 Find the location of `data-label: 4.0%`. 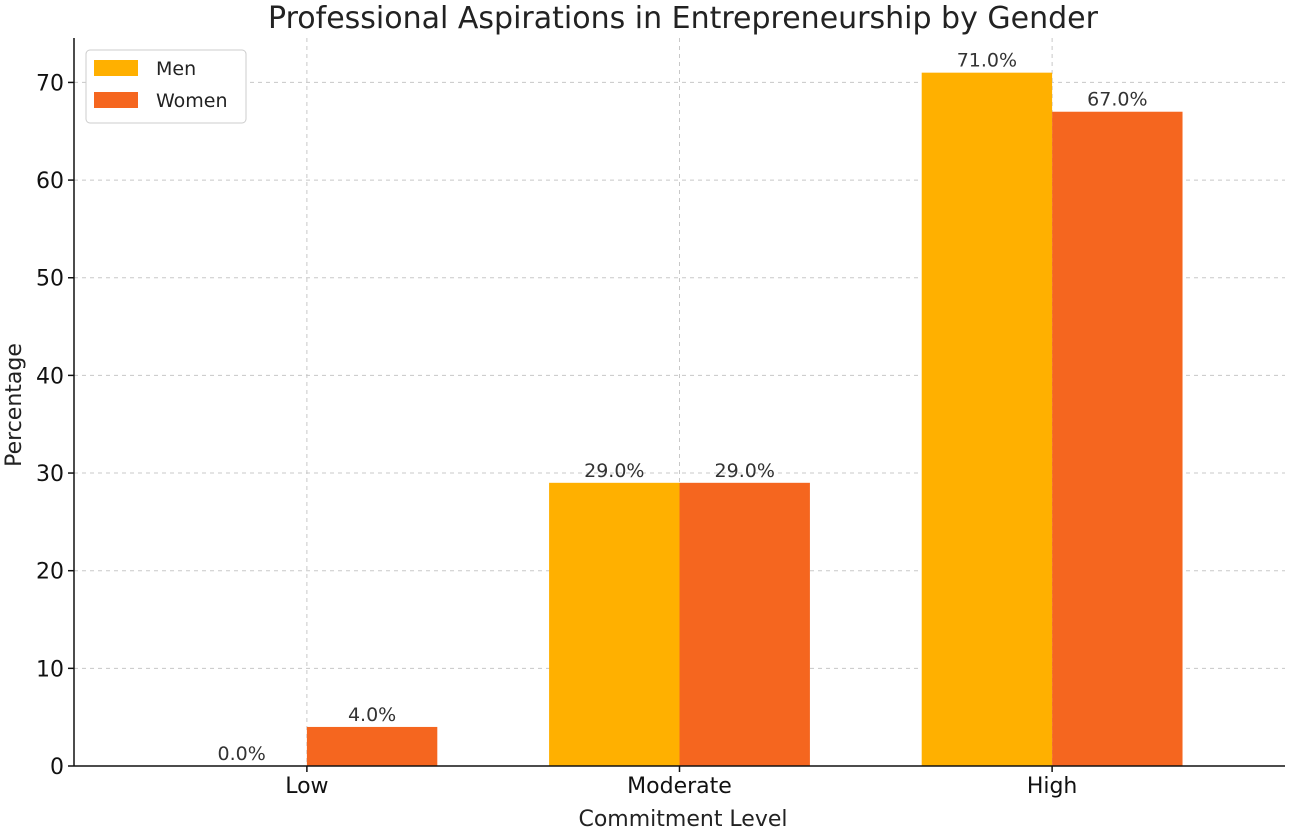

data-label: 4.0% is located at coordinates (372, 715).